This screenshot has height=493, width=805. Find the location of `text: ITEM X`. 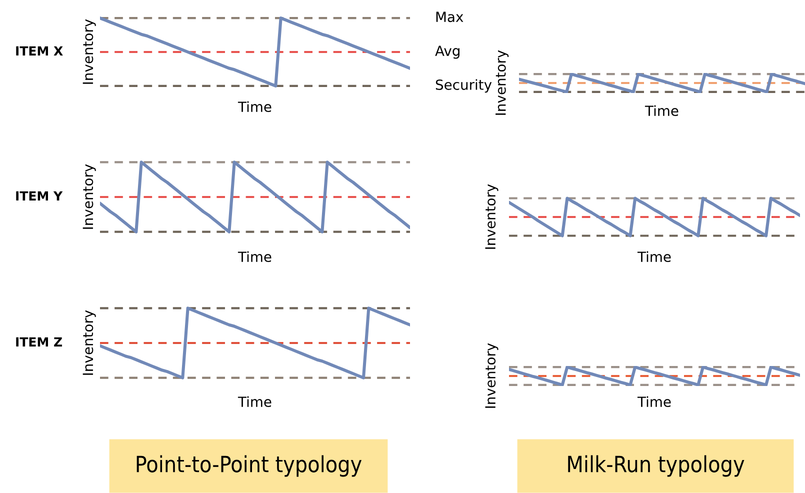

text: ITEM X is located at coordinates (39, 51).